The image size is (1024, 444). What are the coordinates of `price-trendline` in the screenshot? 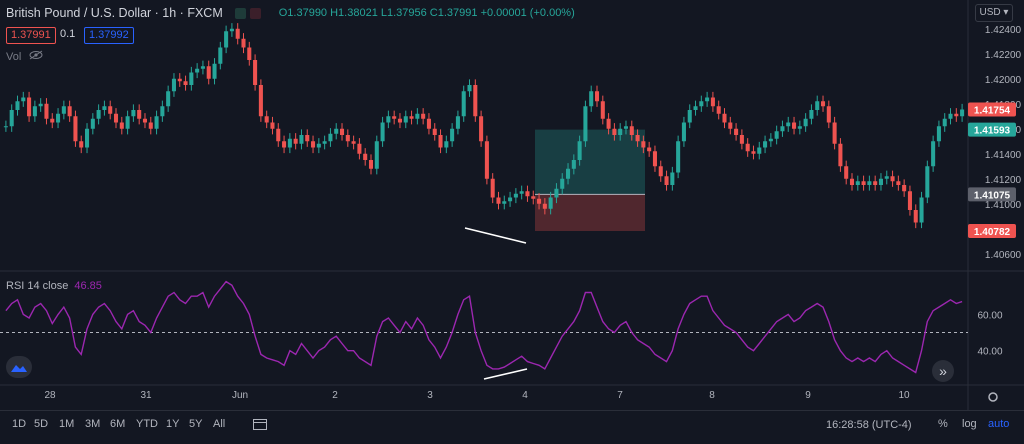 It's located at (495, 235).